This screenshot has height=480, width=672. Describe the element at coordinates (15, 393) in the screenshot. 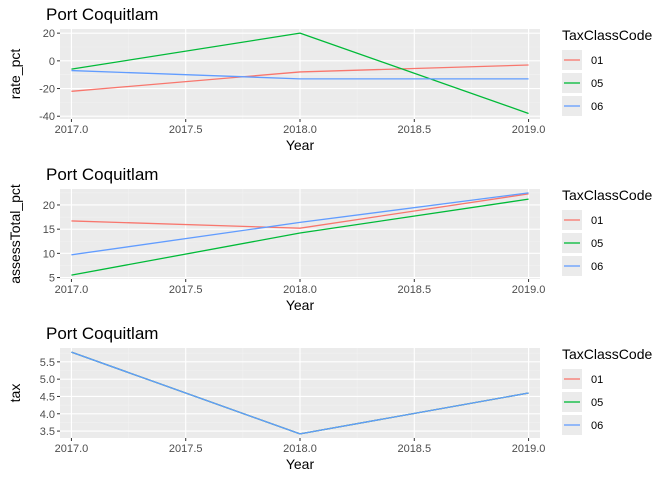

I see `y-axis-title: tax` at that location.